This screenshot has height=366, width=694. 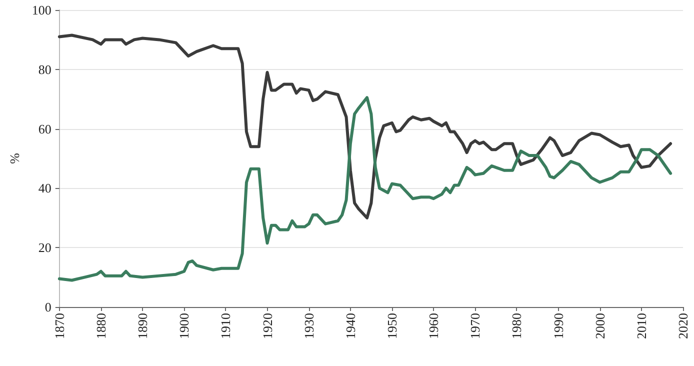 I want to click on y-tick-label: 0, so click(x=48, y=307).